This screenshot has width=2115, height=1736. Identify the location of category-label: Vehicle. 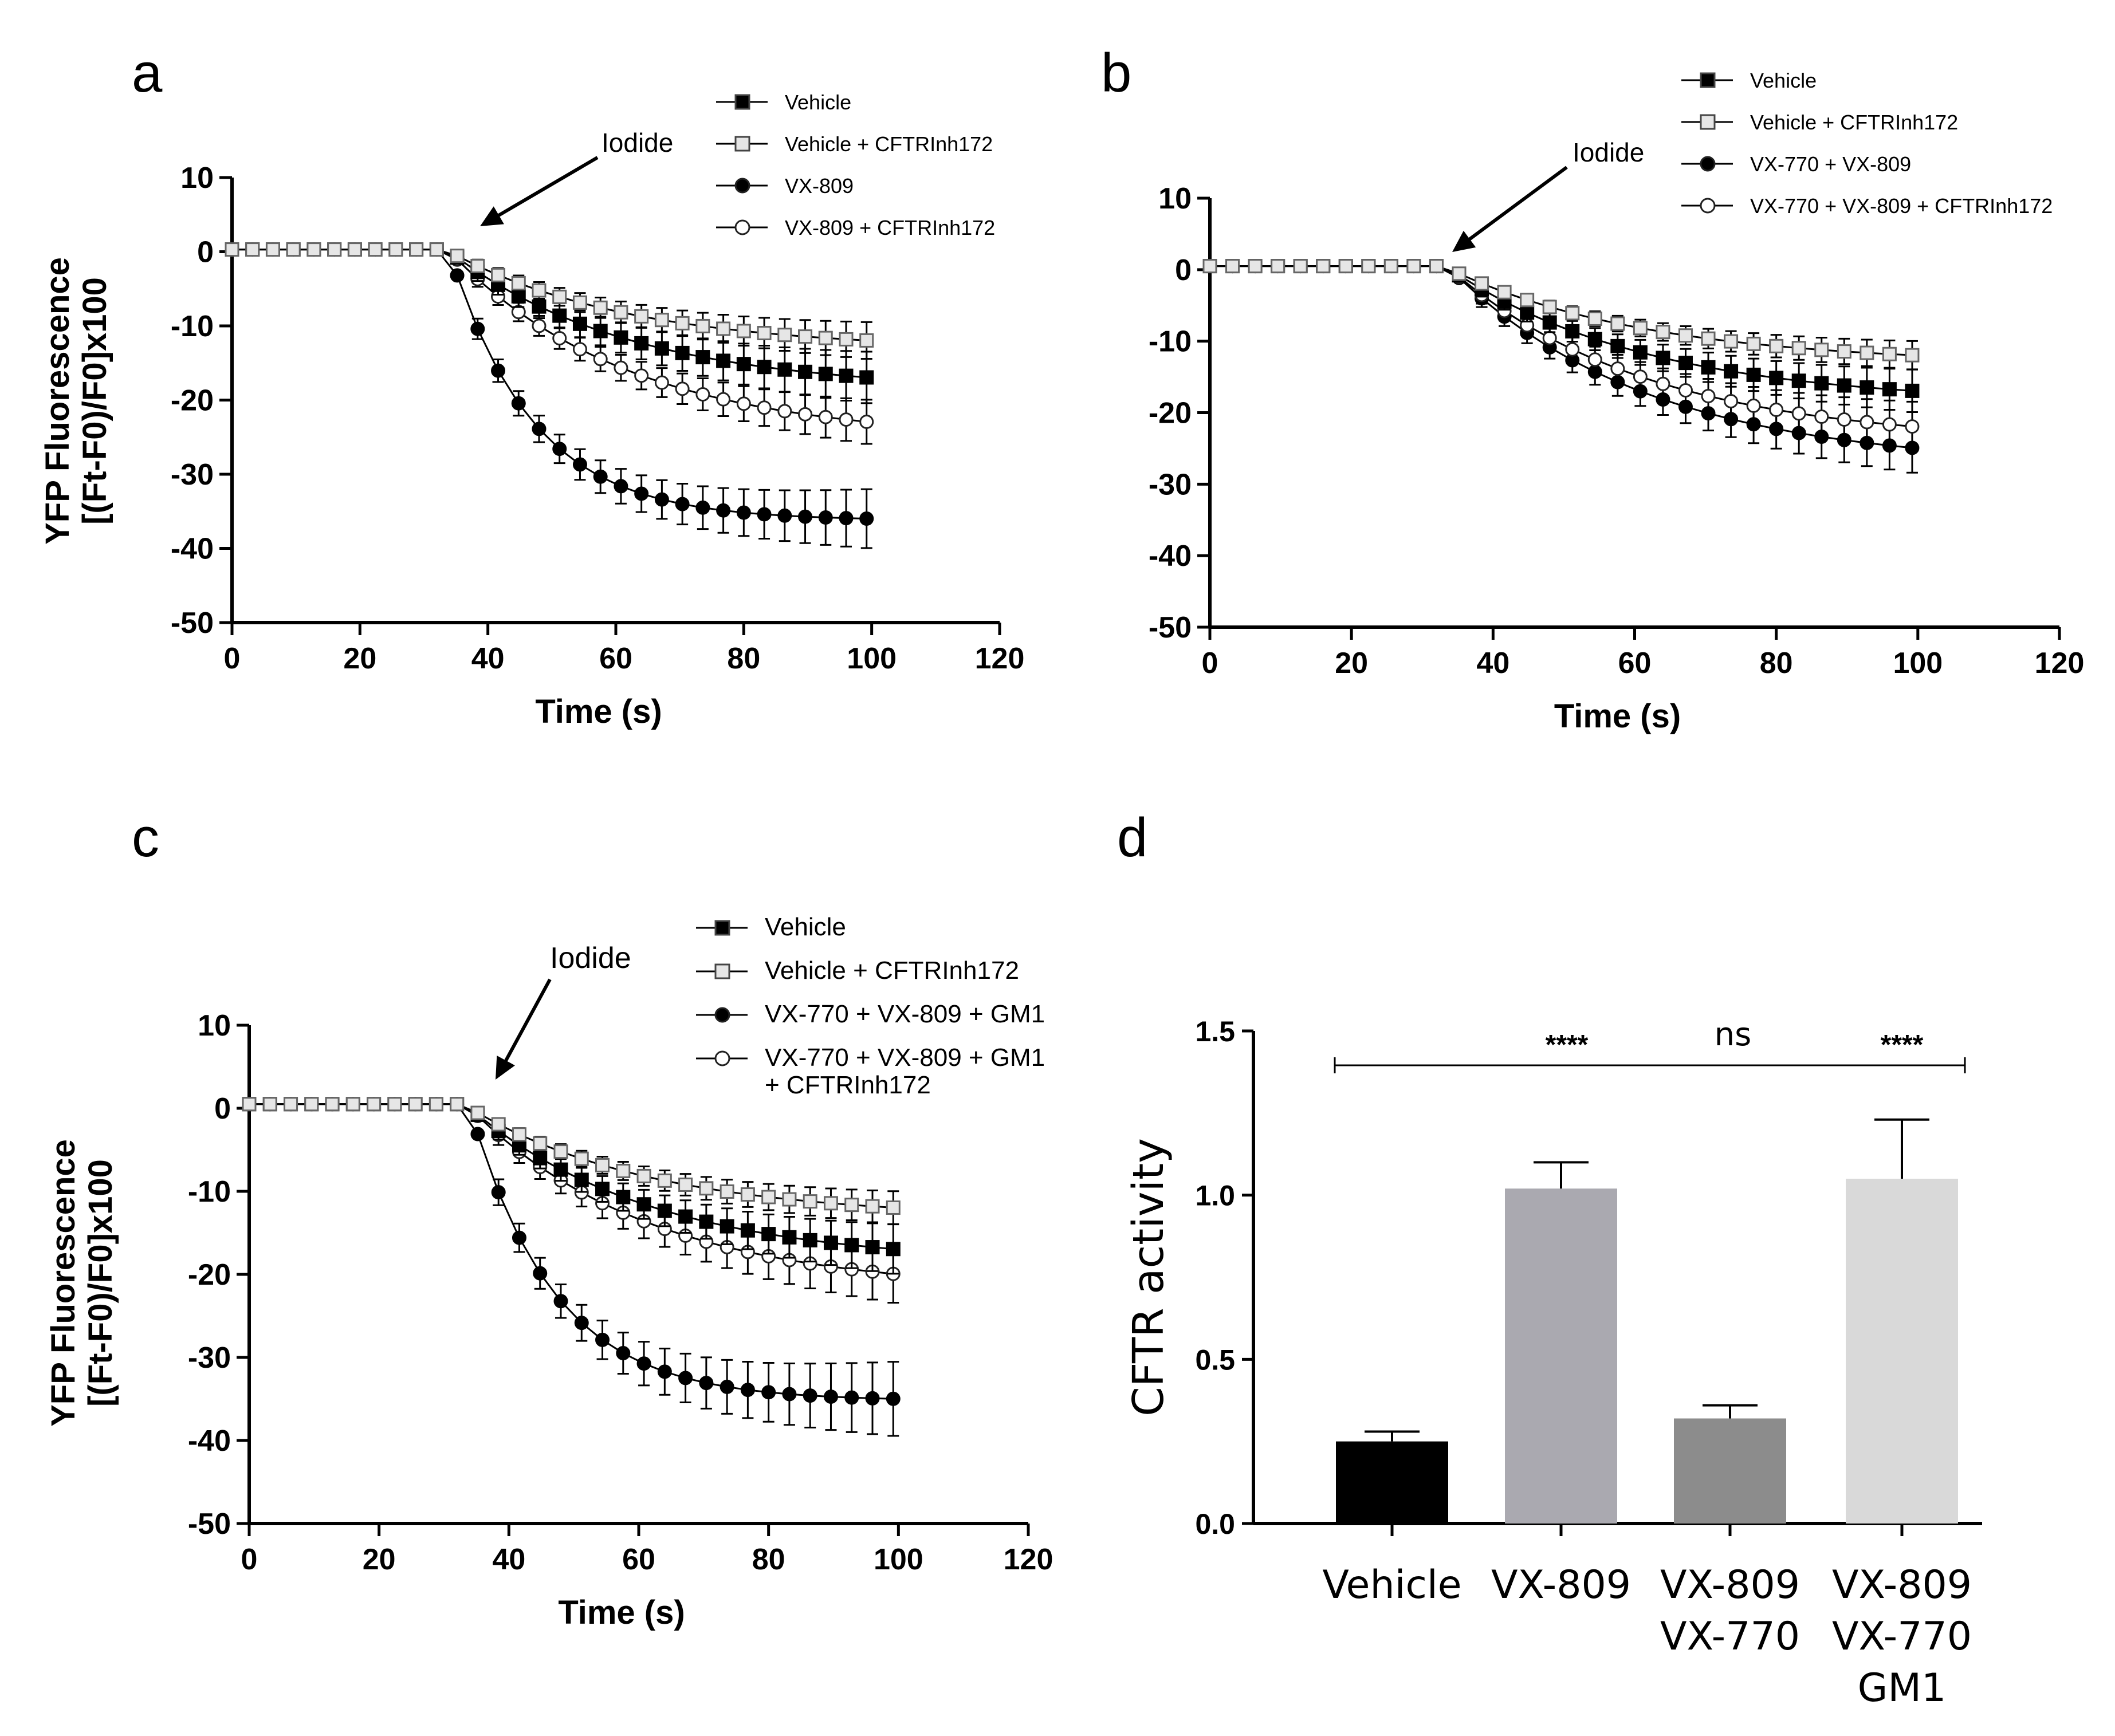
(1391, 1585).